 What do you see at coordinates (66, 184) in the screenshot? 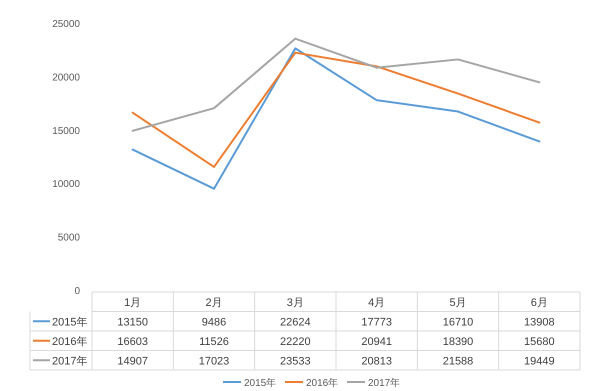
I see `y-tick-label: 10000` at bounding box center [66, 184].